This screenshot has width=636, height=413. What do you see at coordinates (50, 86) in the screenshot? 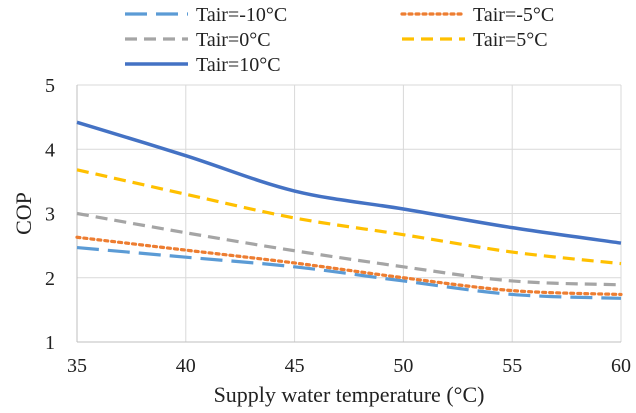
I see `y-tick-label: 5` at bounding box center [50, 86].